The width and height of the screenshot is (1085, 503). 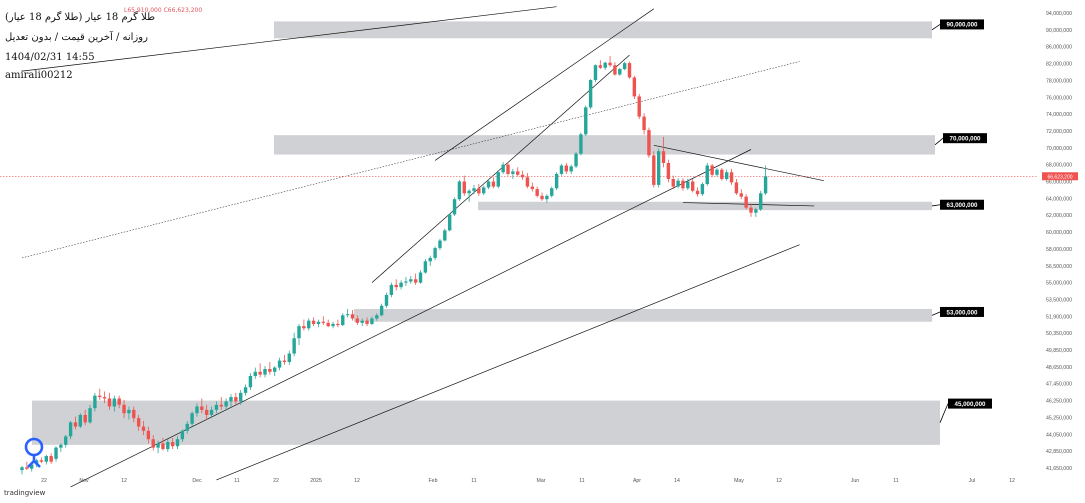 I want to click on price-tick-label: 44,050,000, so click(x=1059, y=435).